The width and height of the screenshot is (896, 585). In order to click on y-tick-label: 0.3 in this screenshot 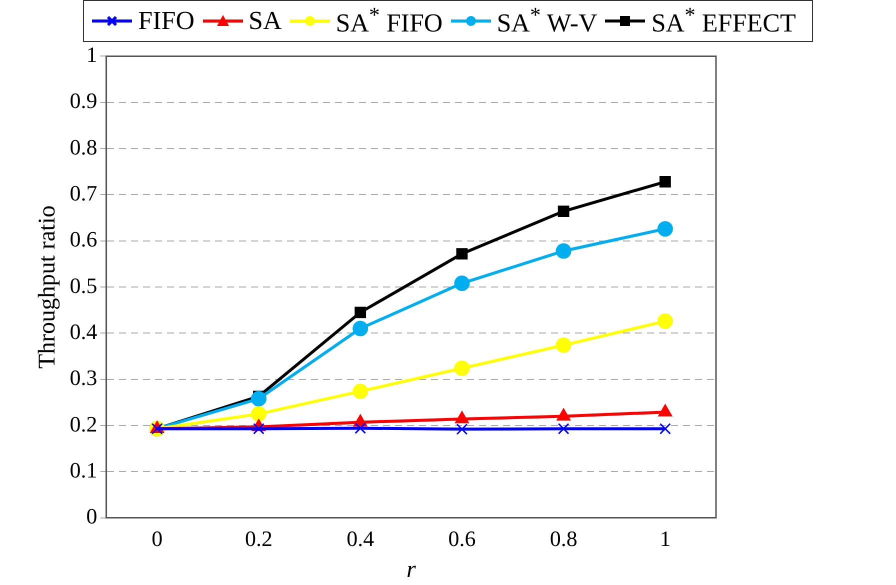, I will do `click(84, 377)`.